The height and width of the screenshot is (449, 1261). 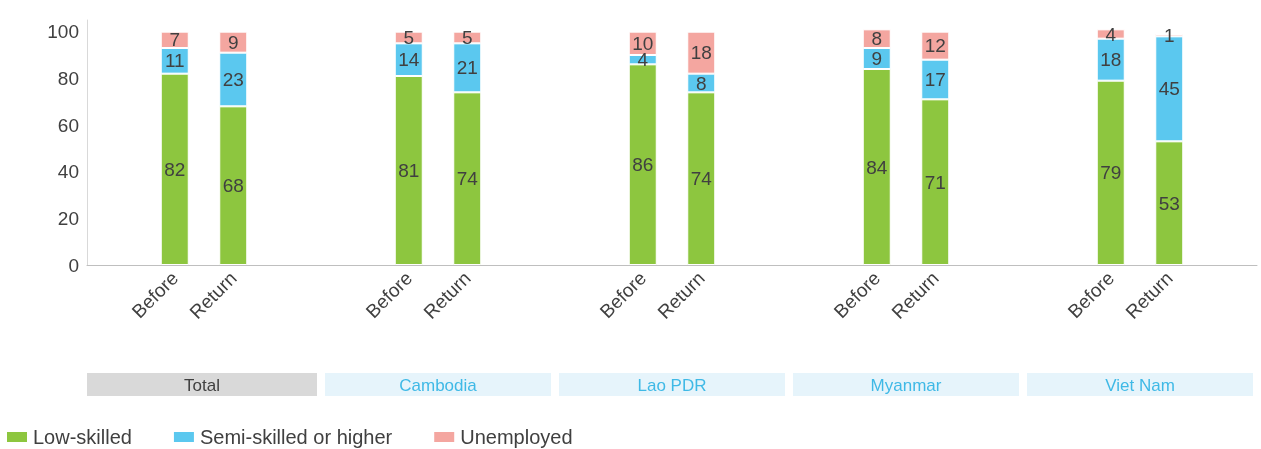 What do you see at coordinates (1111, 173) in the screenshot?
I see `data-label: 79` at bounding box center [1111, 173].